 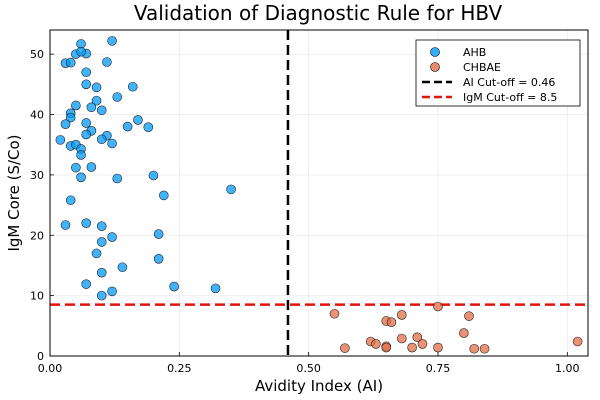 I want to click on x-axis-label: Avidity Index (AI), so click(x=319, y=386).